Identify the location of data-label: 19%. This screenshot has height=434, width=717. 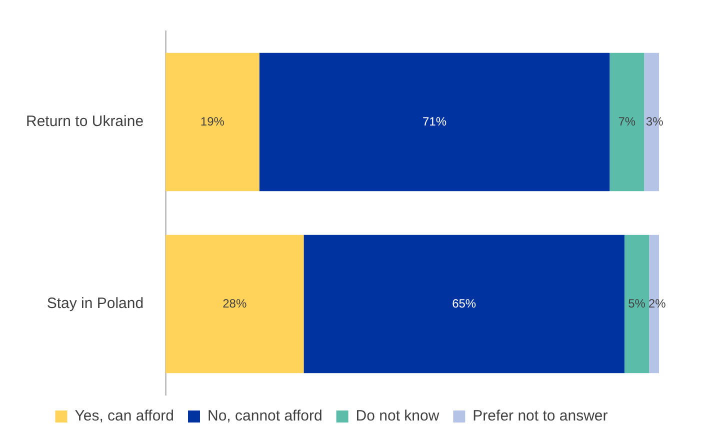
(212, 121).